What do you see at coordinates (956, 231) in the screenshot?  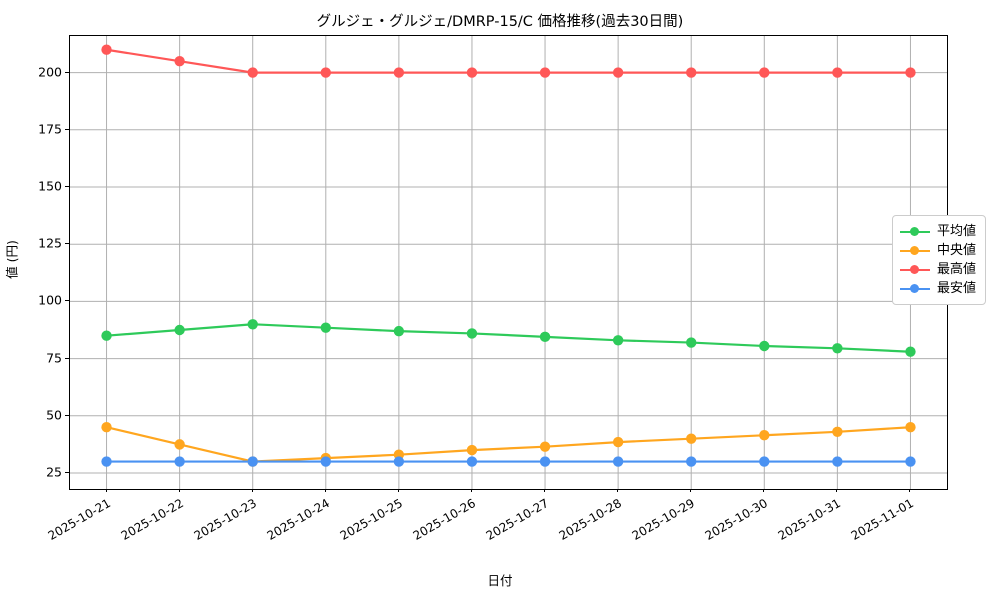 I see `legend-label: 平均値` at bounding box center [956, 231].